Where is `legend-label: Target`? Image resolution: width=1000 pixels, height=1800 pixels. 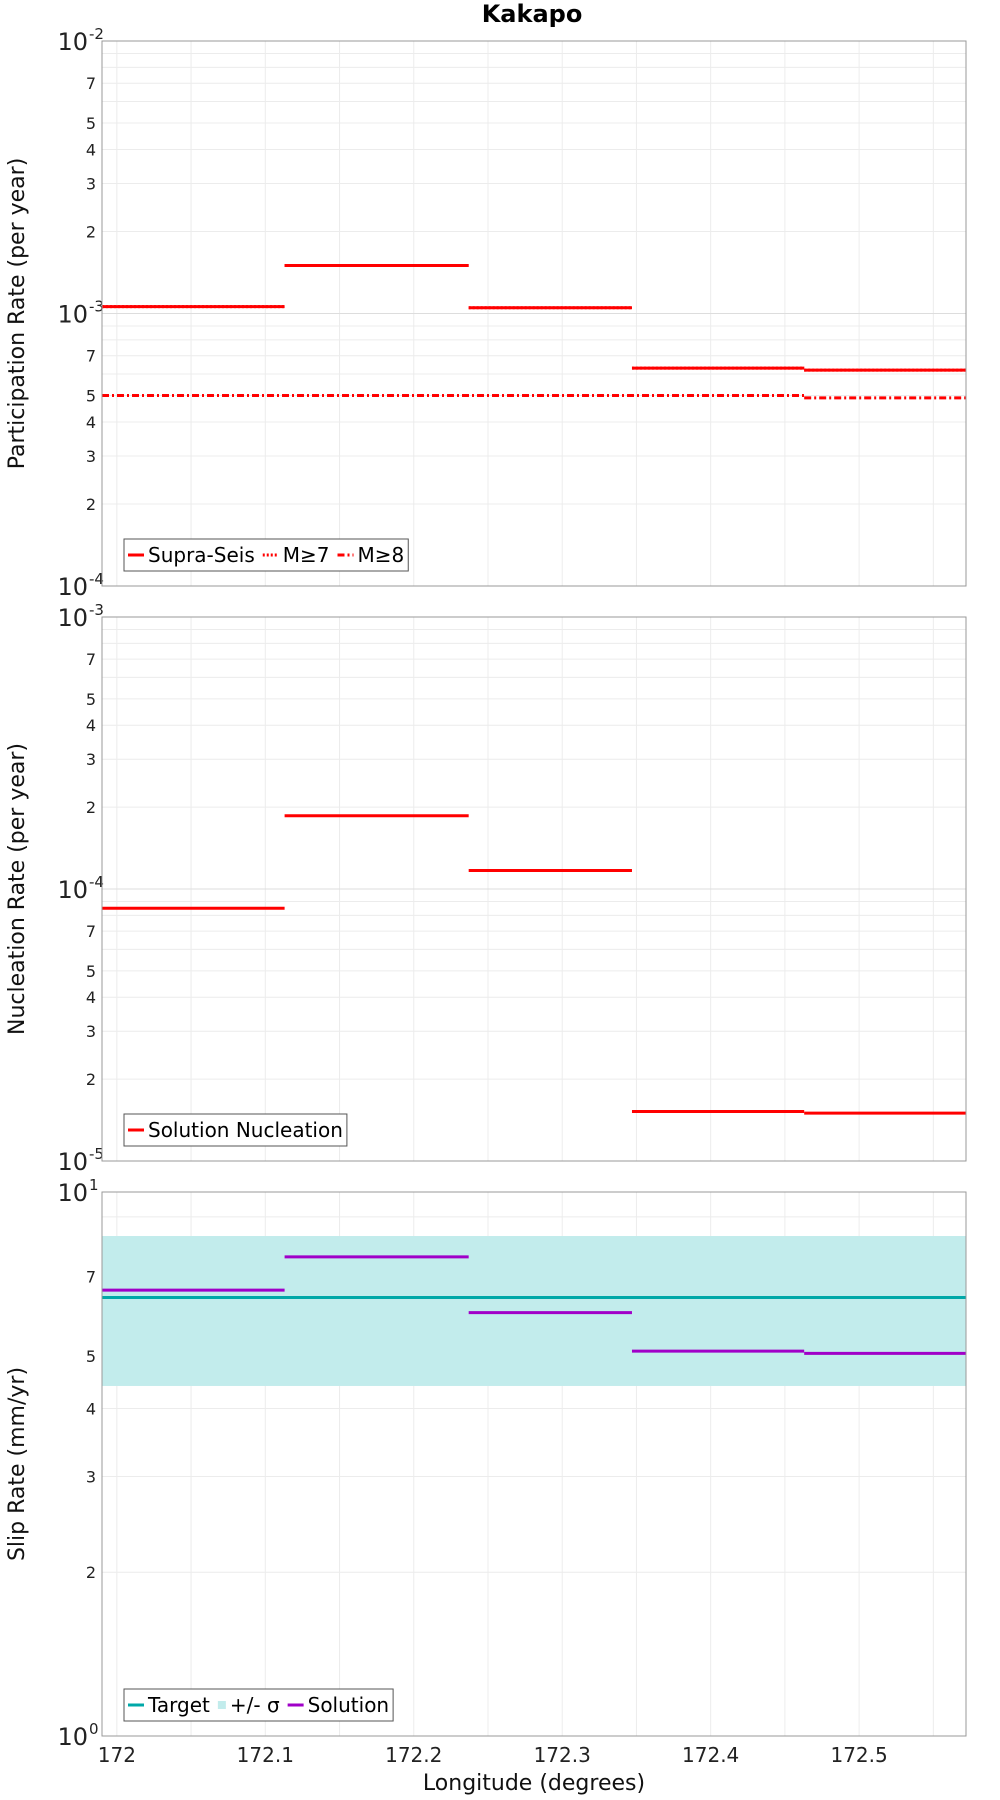
legend-label: Target is located at coordinates (178, 1705).